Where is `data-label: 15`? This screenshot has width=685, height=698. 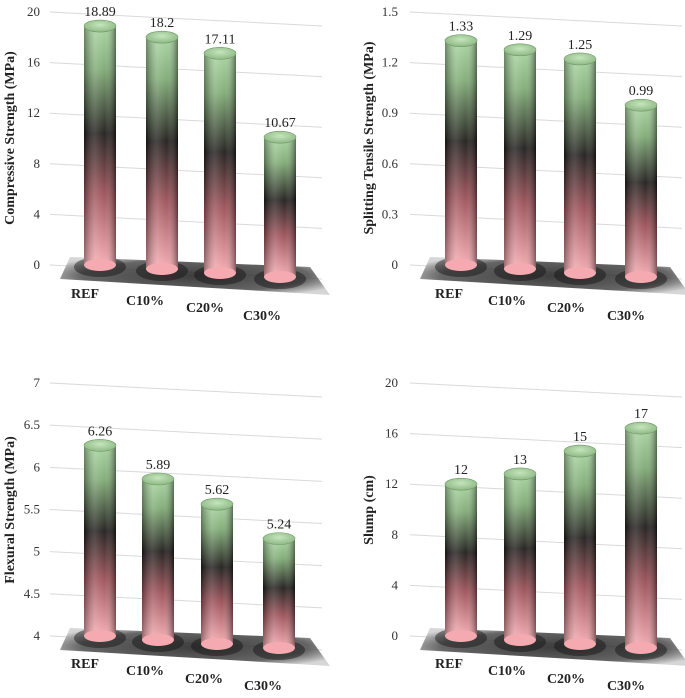 data-label: 15 is located at coordinates (580, 437).